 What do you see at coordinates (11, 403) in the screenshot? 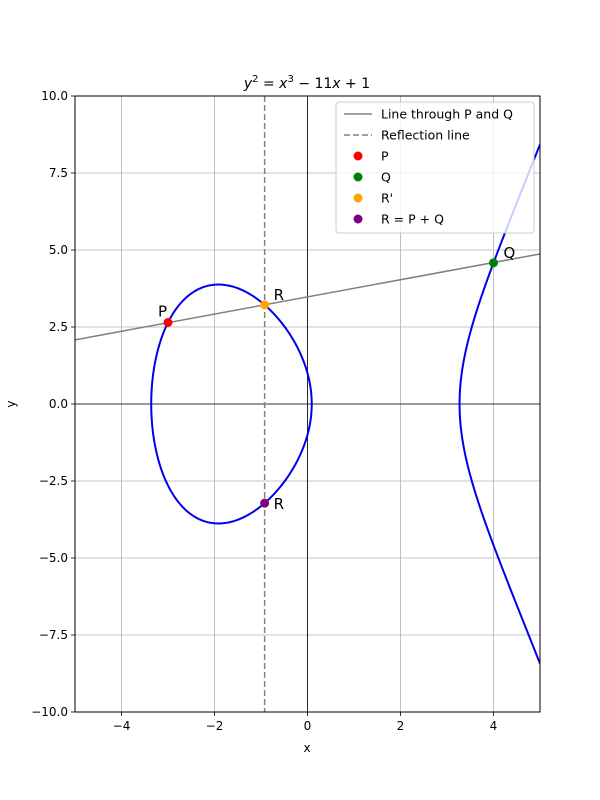
I see `y-axis-label: y` at bounding box center [11, 403].